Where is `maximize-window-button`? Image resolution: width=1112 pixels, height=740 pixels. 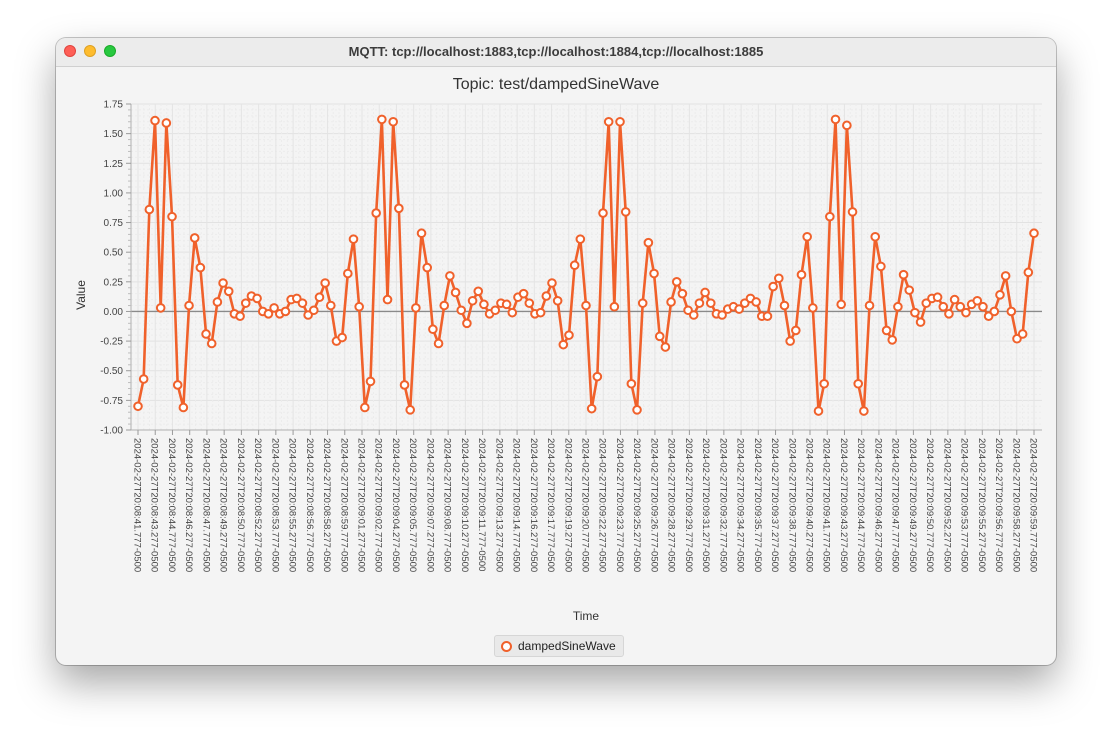
maximize-window-button is located at coordinates (110, 51).